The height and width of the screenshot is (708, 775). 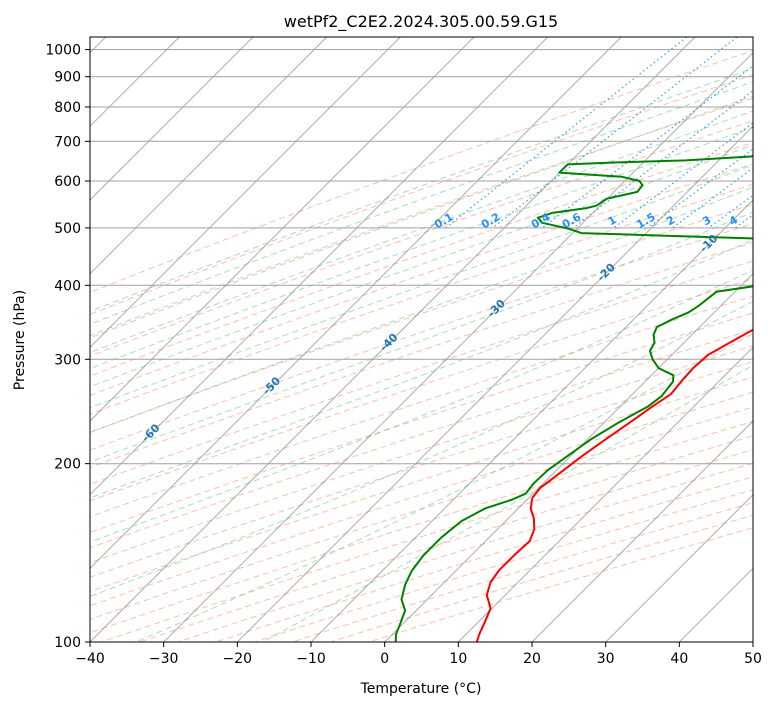 I want to click on x-tick-label: −30, so click(x=164, y=659).